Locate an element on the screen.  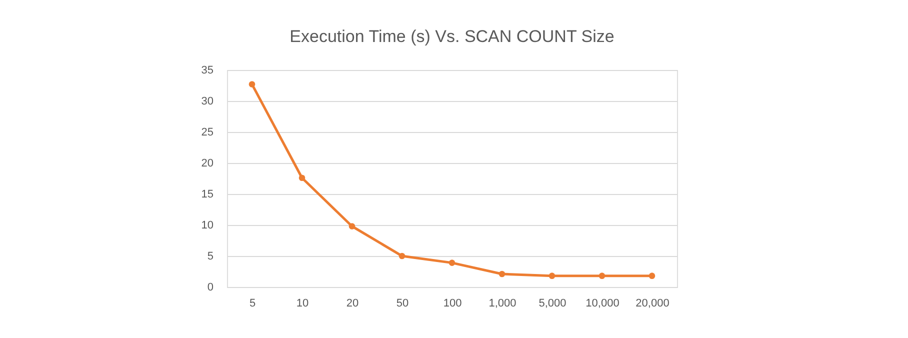
y-tick-label: 15 is located at coordinates (207, 194).